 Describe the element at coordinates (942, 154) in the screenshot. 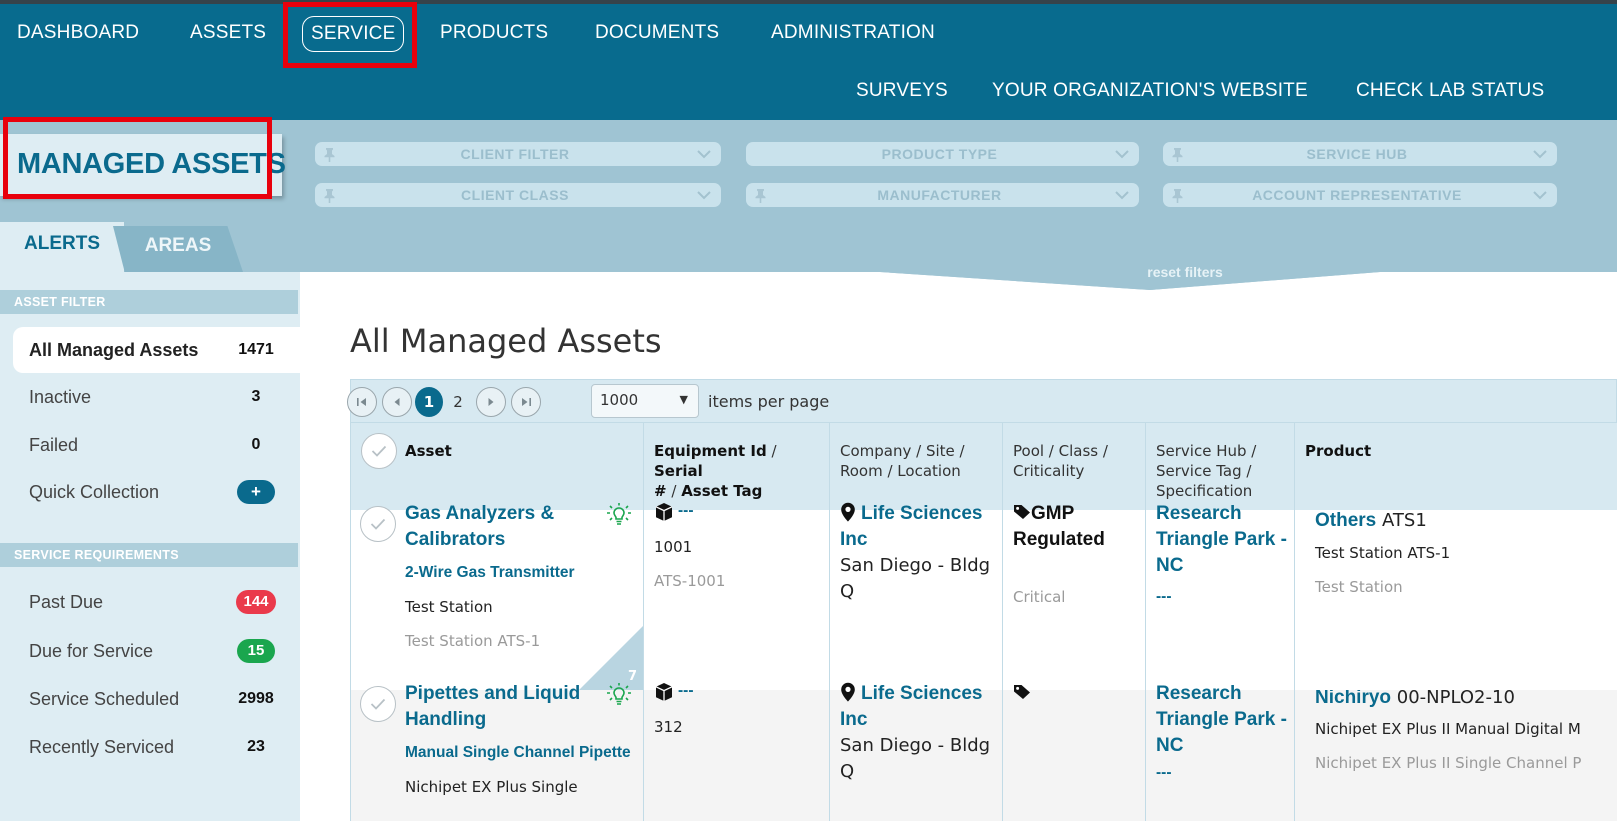

I see `product-type-dropdown: PRODUCT TYPE` at that location.